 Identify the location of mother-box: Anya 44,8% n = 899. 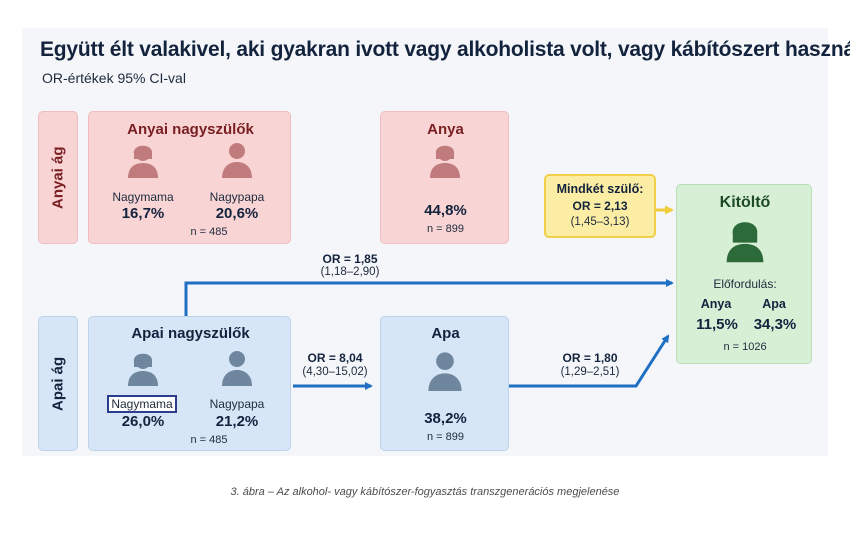
(444, 177).